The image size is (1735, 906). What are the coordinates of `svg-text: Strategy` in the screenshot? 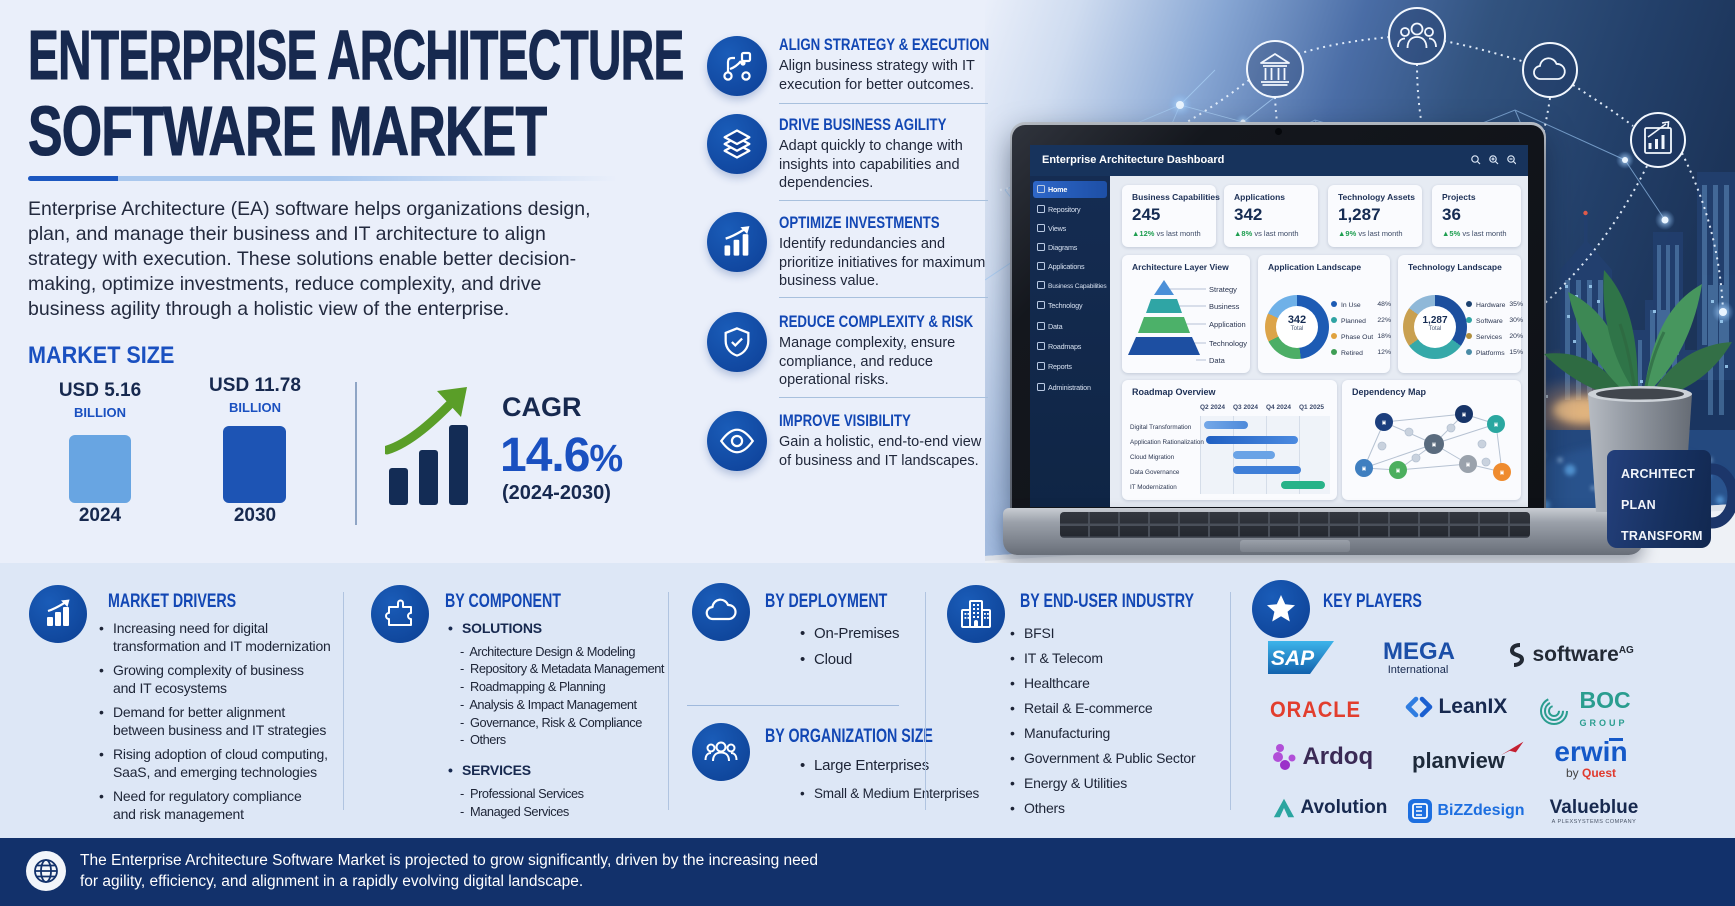 It's located at (1223, 289).